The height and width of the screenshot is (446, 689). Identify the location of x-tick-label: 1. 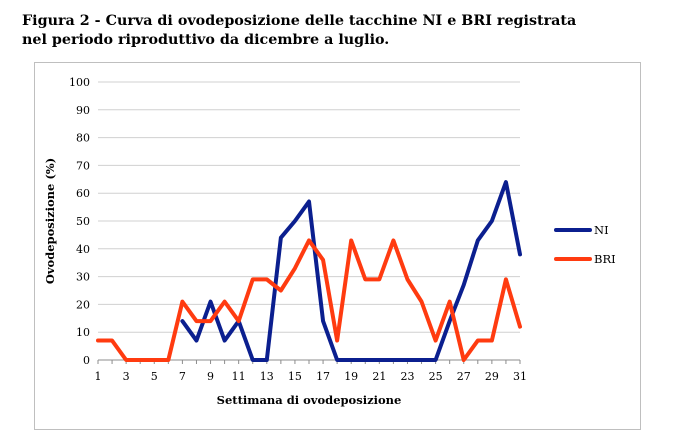
(98, 376).